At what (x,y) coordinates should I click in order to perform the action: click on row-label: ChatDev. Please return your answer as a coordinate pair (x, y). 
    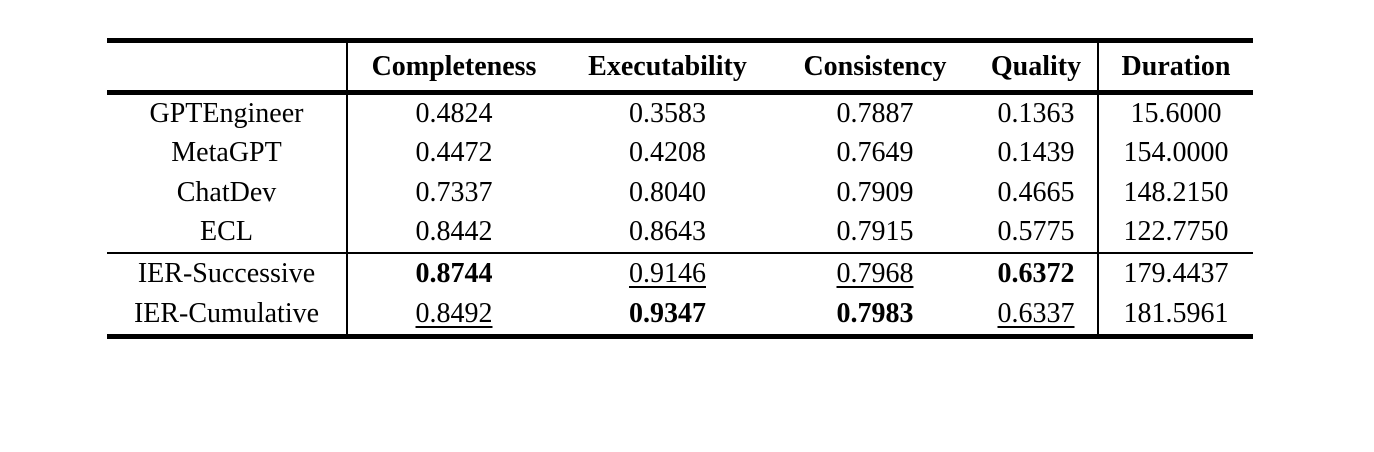
    Looking at the image, I should click on (226, 192).